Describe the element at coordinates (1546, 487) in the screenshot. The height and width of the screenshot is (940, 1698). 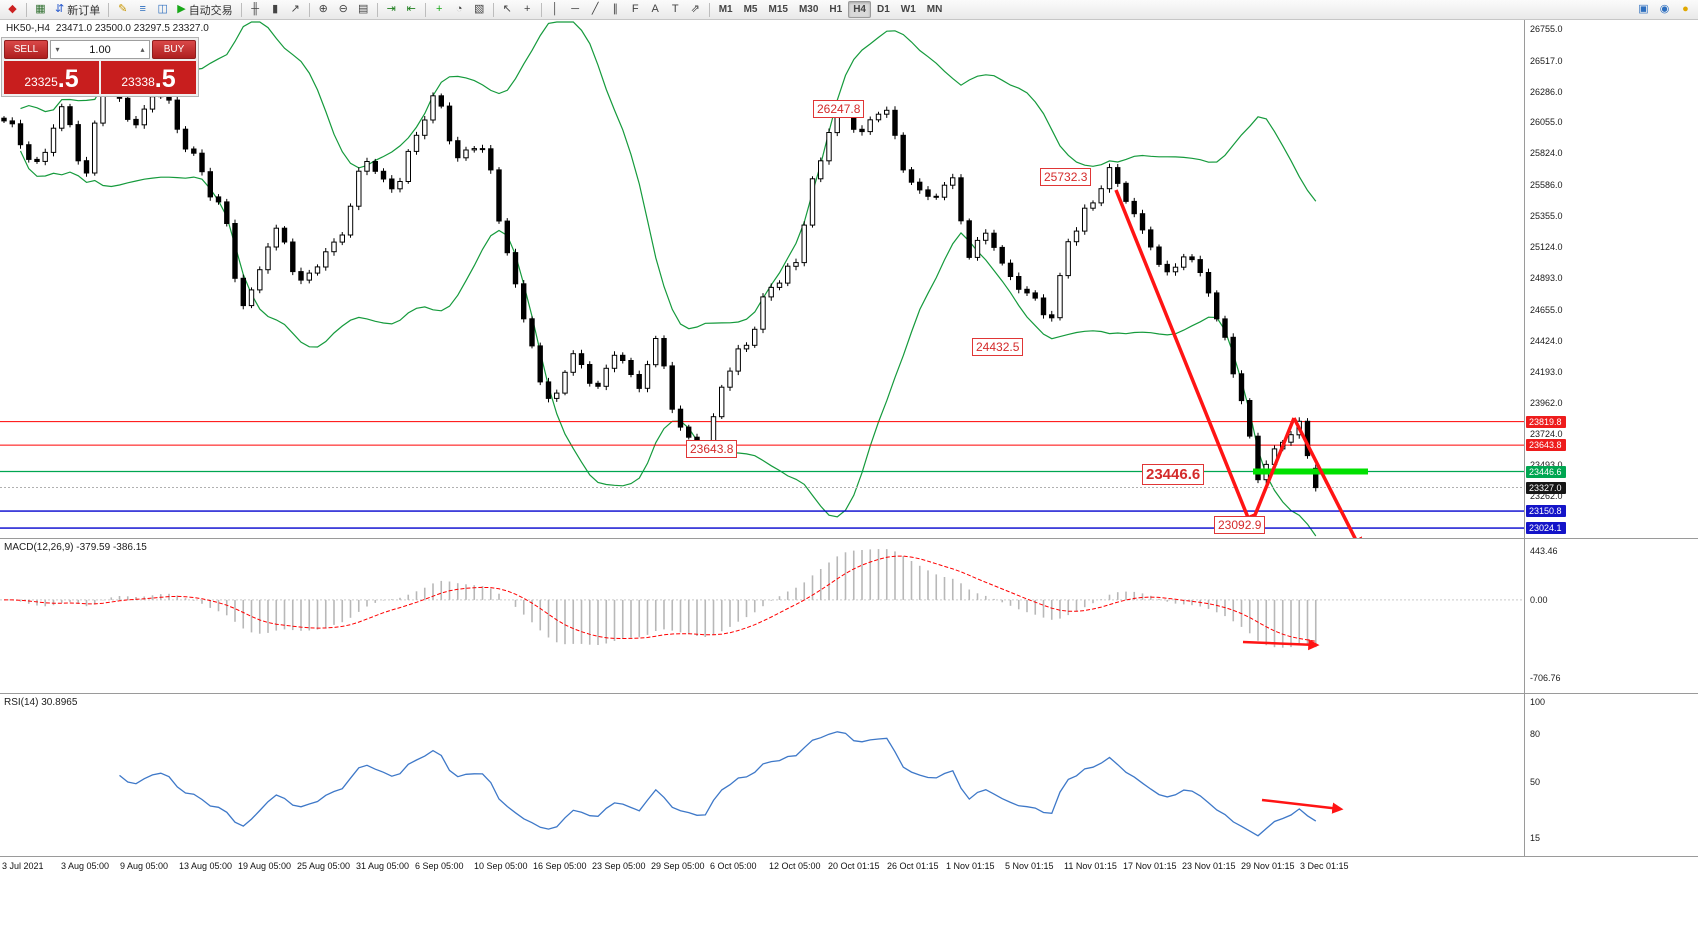
I see `price-tag: 23327.0` at that location.